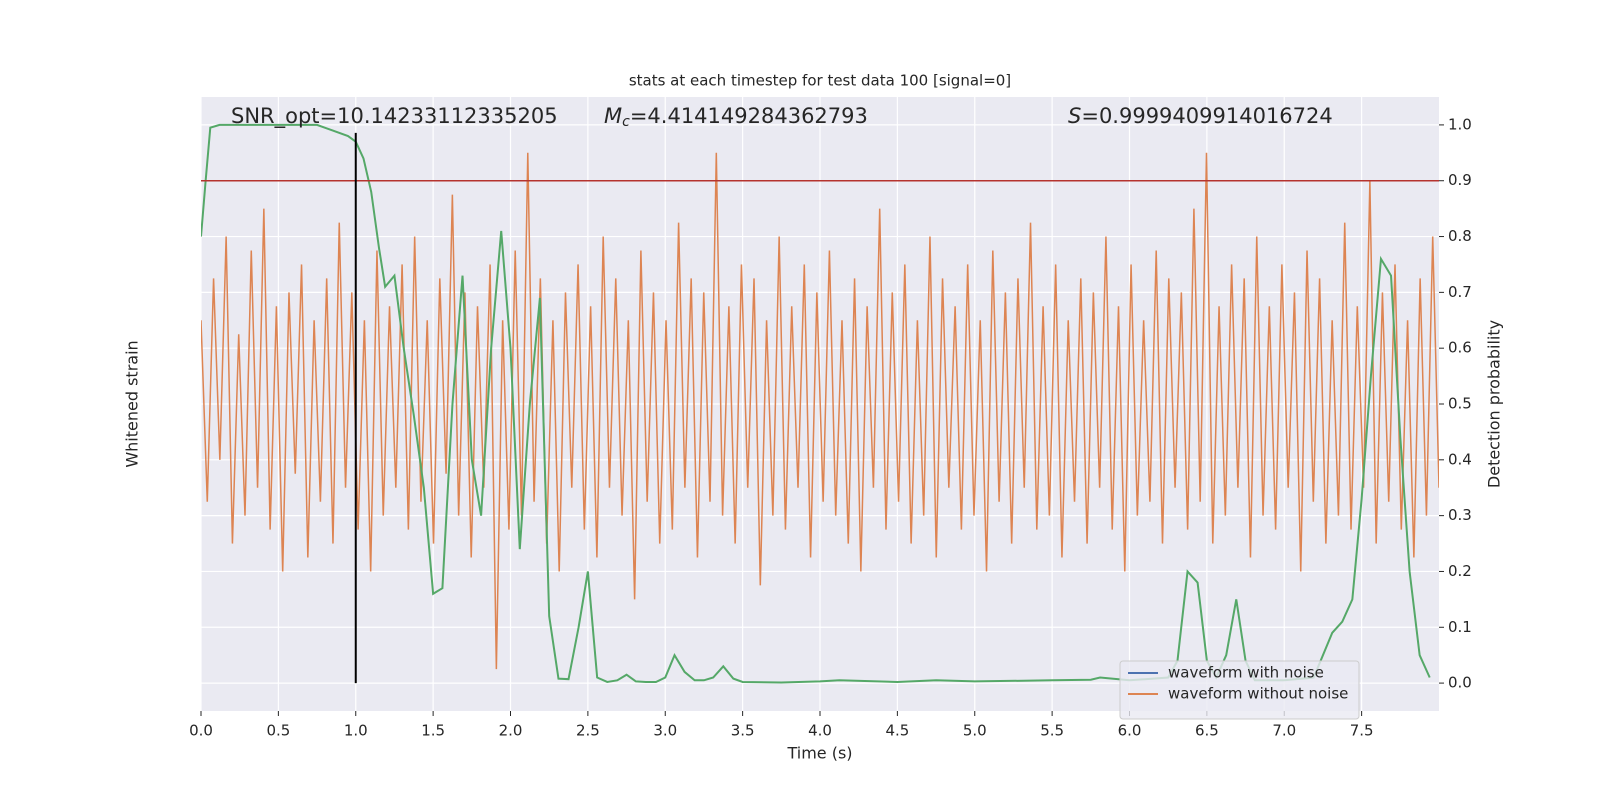 The height and width of the screenshot is (800, 1600). Describe the element at coordinates (626, 122) in the screenshot. I see `annotation-subscript: c` at that location.